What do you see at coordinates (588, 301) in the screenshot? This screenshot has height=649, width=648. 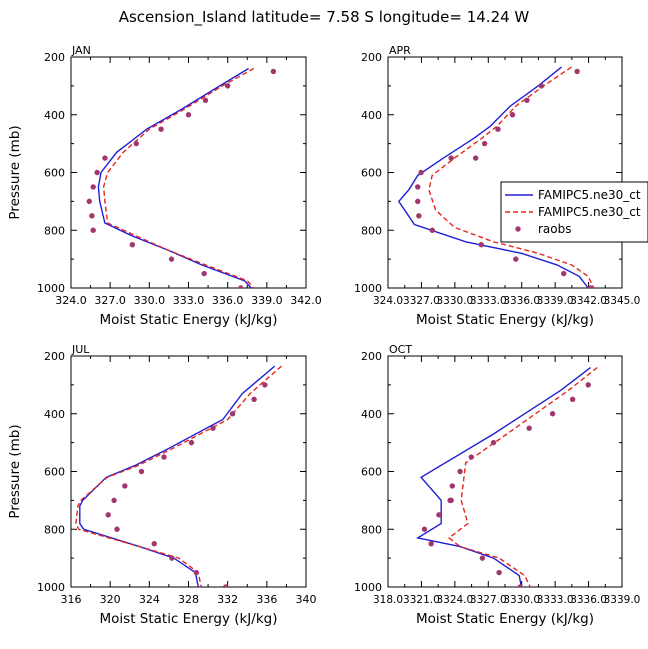 I see `x-tick-label: 3342.0` at bounding box center [588, 301].